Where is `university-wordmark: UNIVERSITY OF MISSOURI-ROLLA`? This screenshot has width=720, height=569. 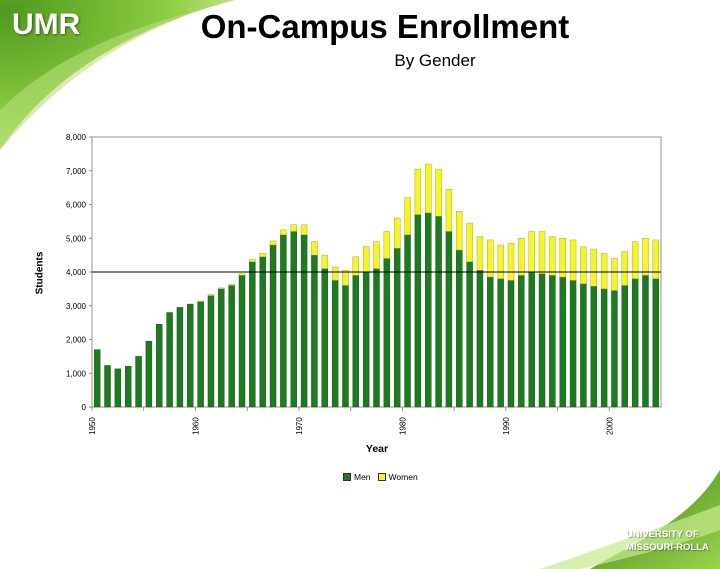
university-wordmark: UNIVERSITY OF MISSOURI-ROLLA is located at coordinates (667, 541).